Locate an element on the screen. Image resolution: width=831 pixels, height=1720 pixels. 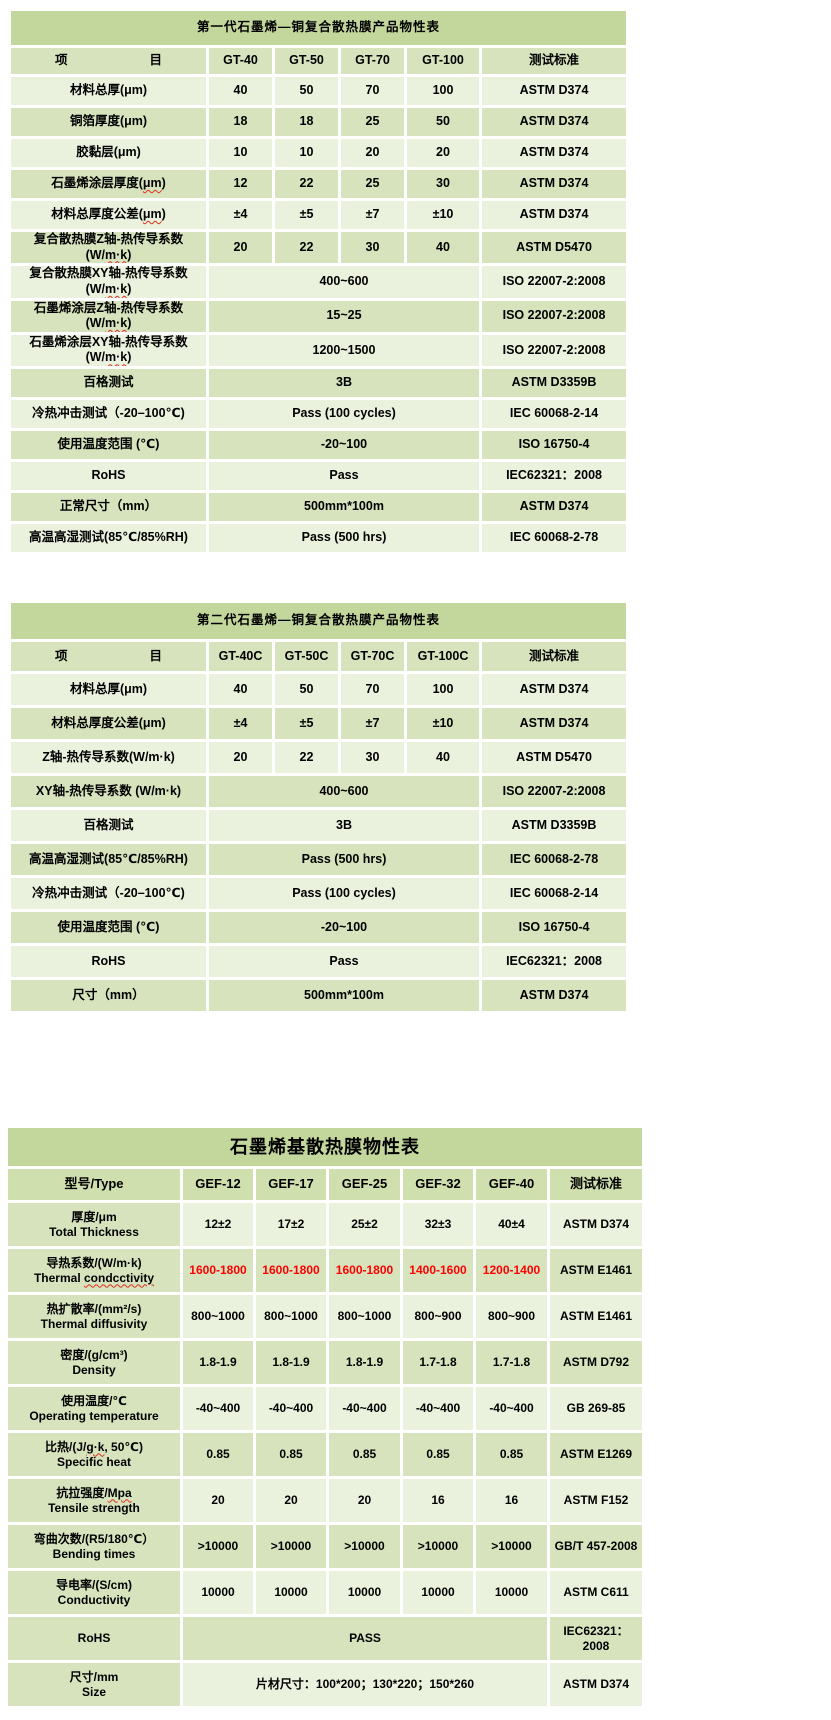
value-cell: -40~400 is located at coordinates (291, 1408).